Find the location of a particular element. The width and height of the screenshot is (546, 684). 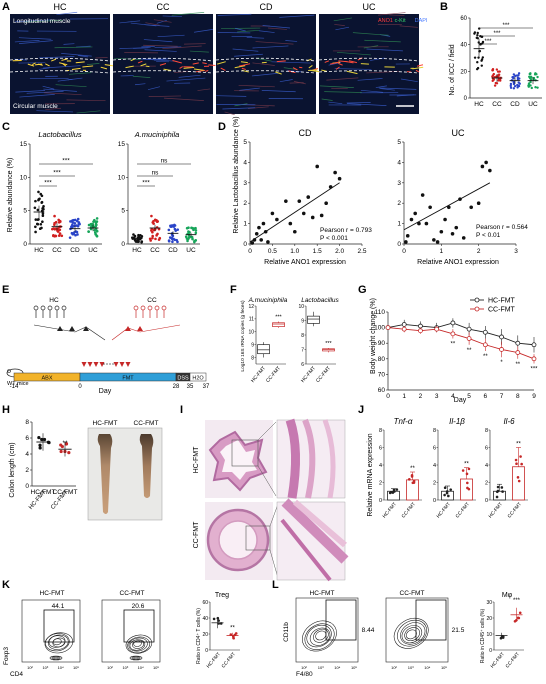

y-axis-label: Relative abundance (%) is located at coordinates (10, 195).